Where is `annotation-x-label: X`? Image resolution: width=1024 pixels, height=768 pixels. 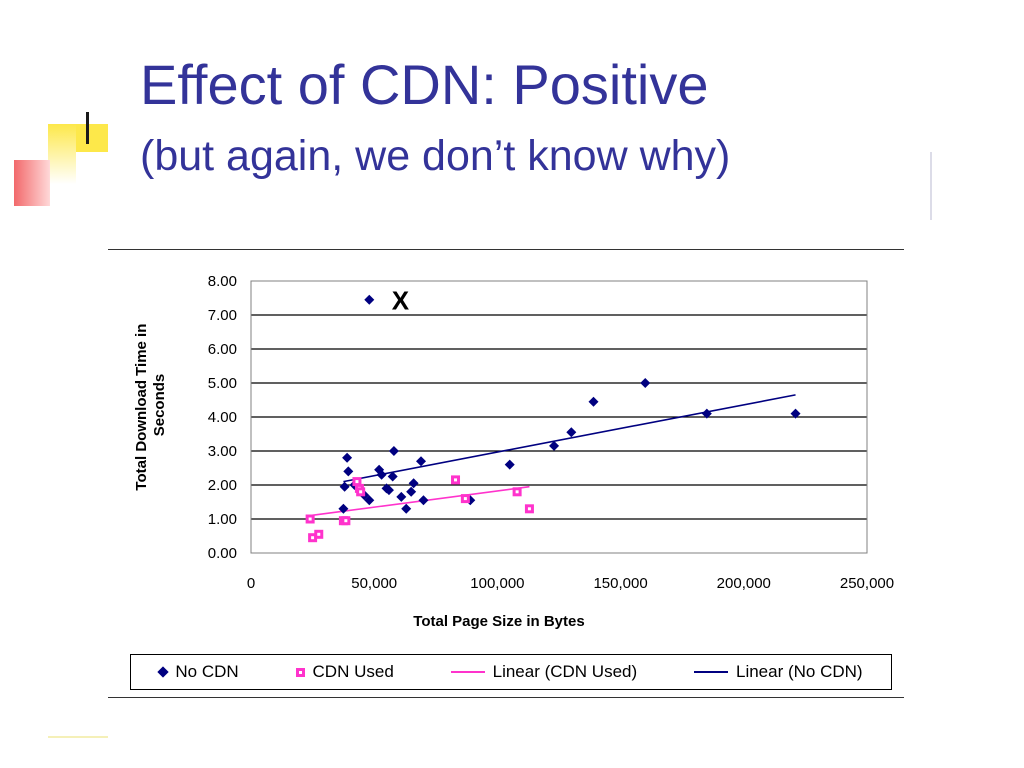
annotation-x-label: X is located at coordinates (401, 301).